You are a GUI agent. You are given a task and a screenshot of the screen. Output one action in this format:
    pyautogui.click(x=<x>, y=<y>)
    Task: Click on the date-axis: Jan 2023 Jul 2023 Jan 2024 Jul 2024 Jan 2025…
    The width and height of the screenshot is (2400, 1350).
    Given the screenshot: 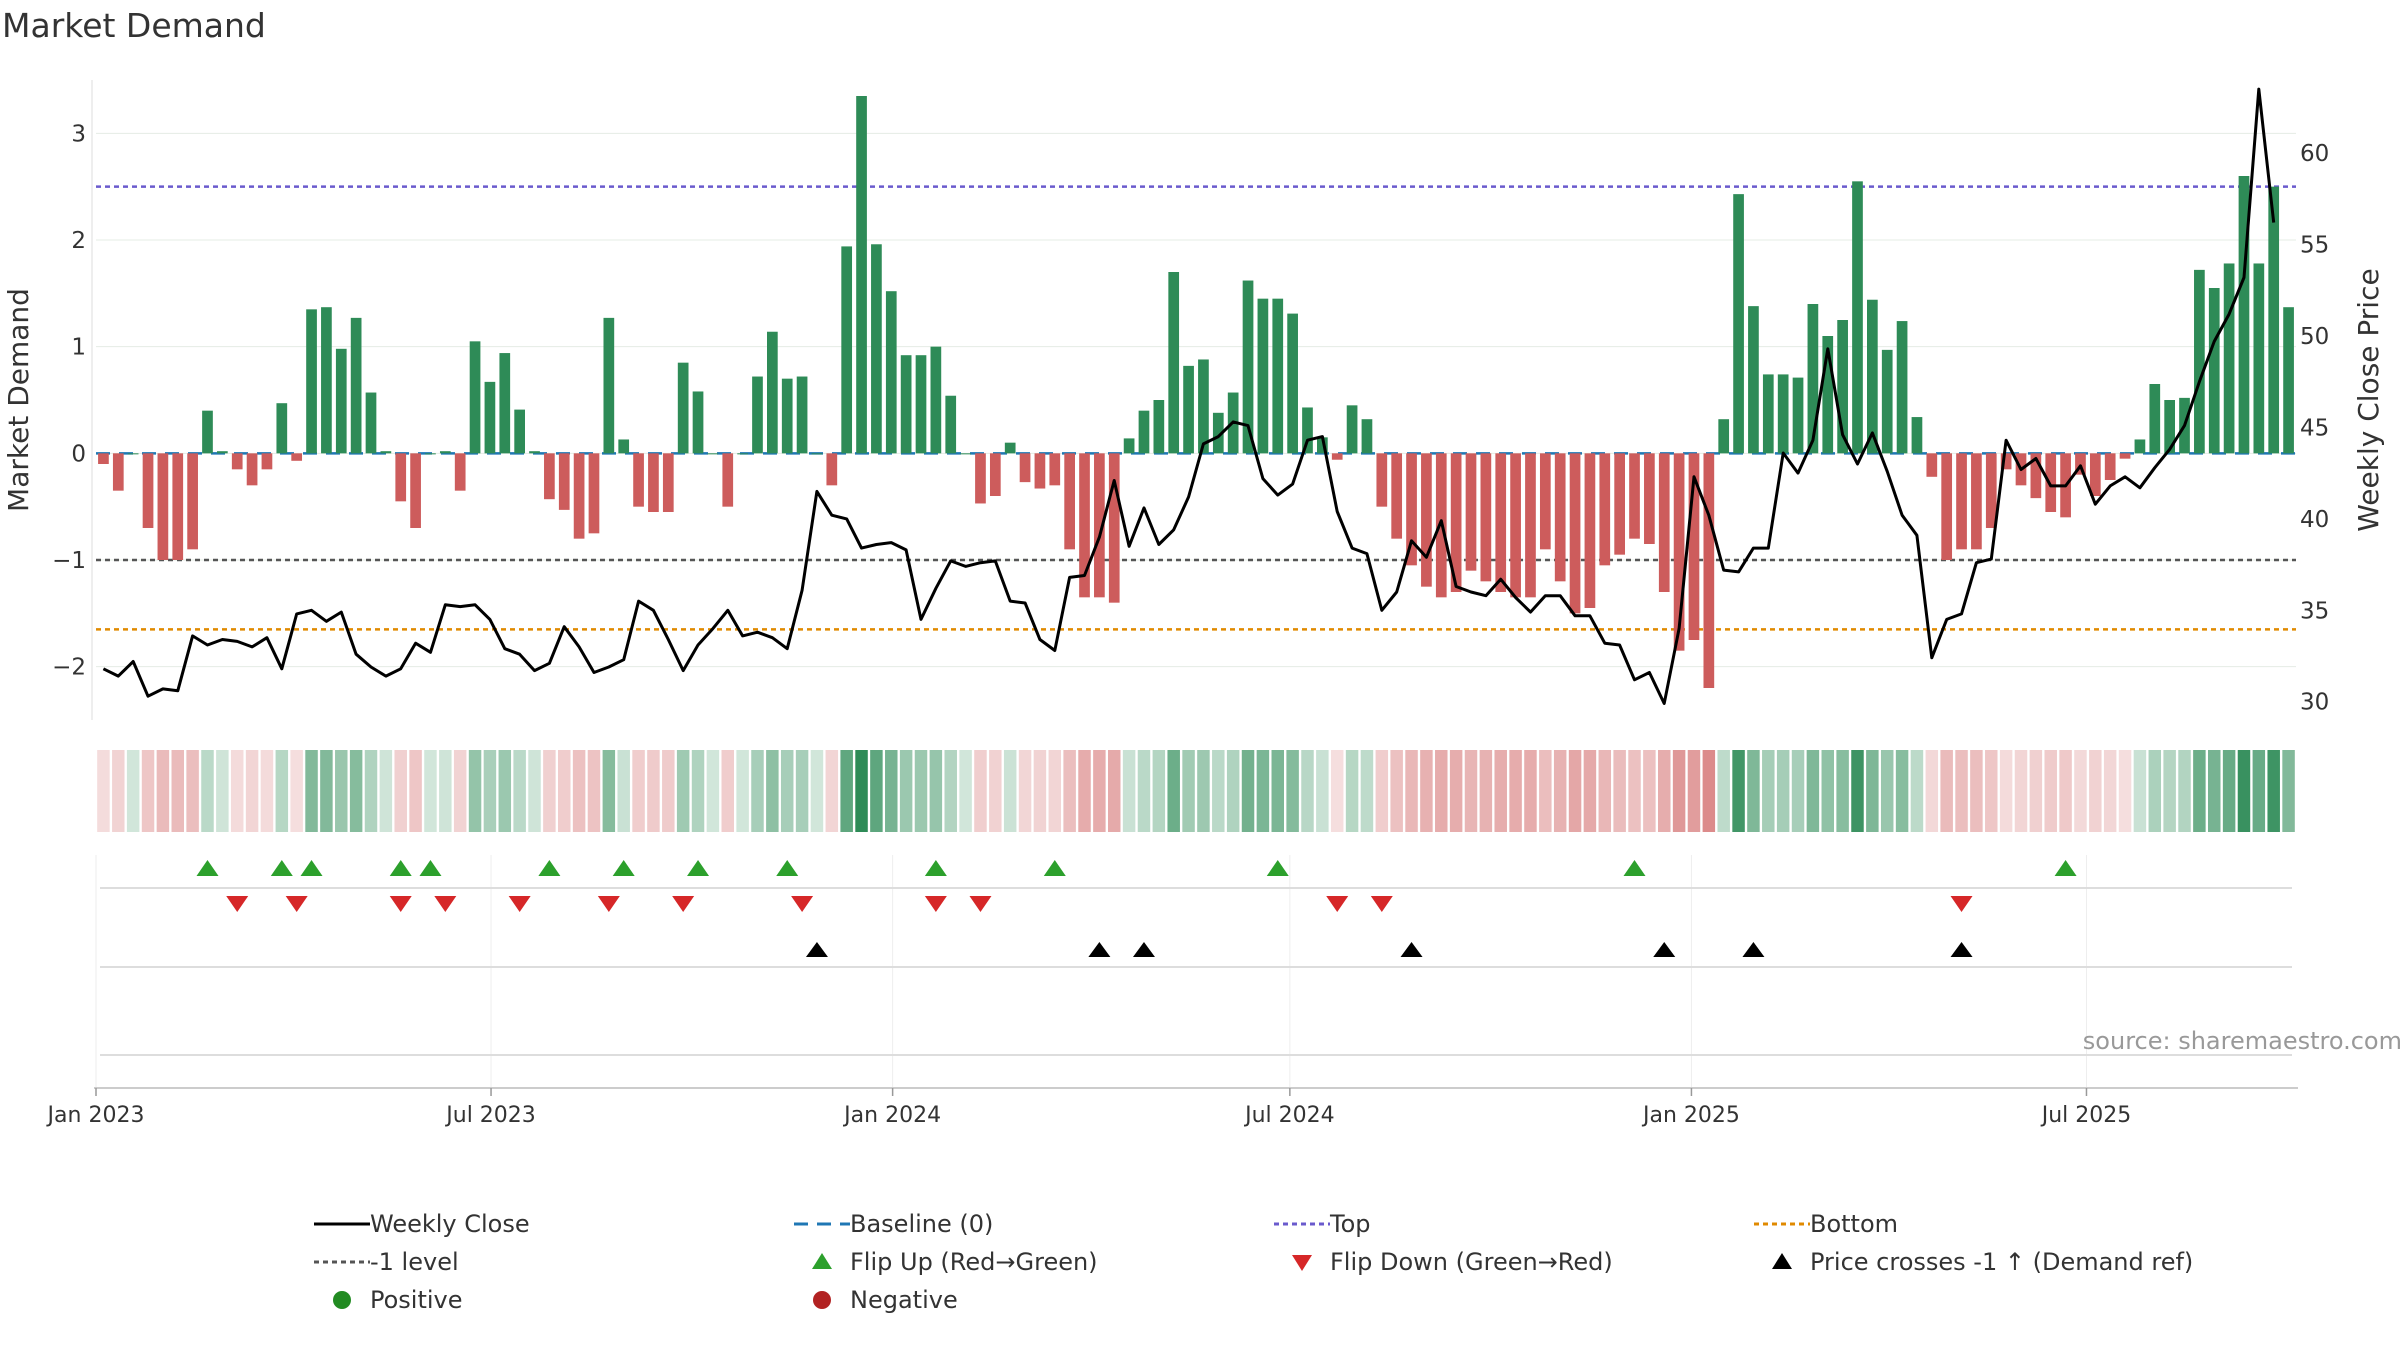 What is the action you would take?
    pyautogui.click(x=1172, y=1107)
    